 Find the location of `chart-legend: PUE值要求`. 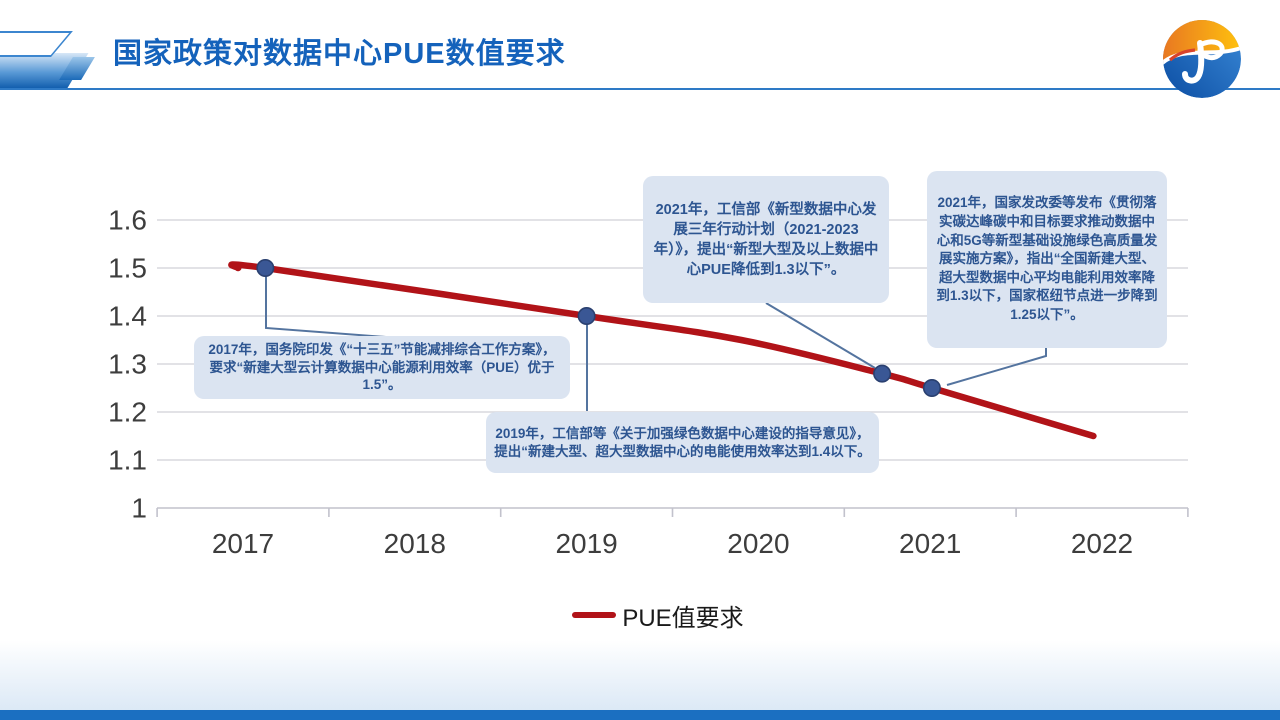

chart-legend: PUE值要求 is located at coordinates (640, 615).